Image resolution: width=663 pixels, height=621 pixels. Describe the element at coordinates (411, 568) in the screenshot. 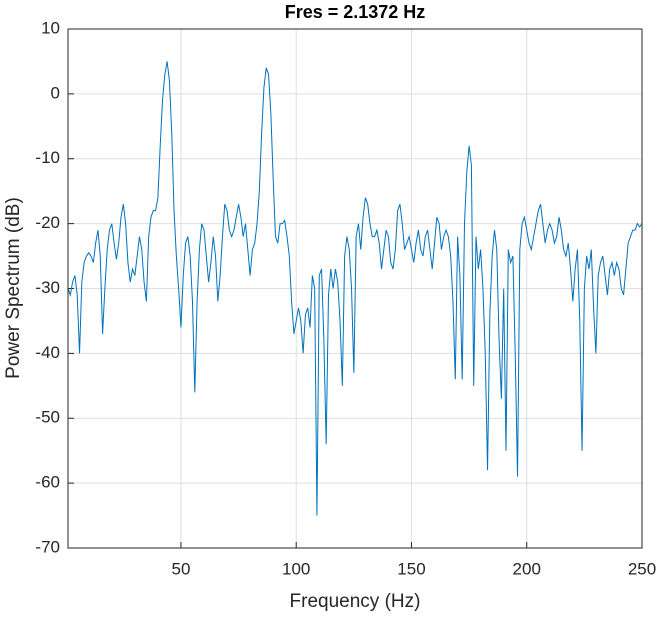

I see `x-tick-label: 150` at that location.